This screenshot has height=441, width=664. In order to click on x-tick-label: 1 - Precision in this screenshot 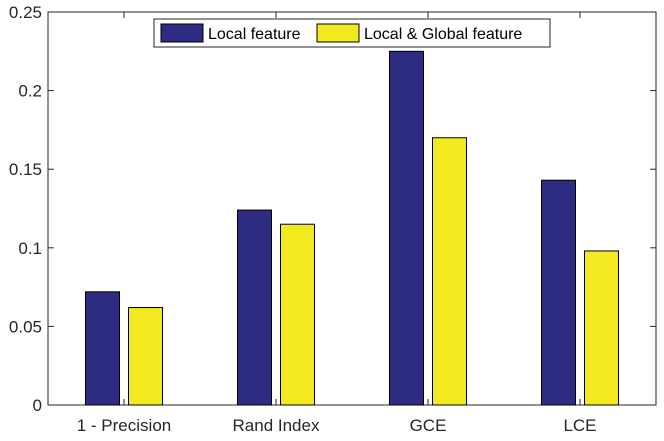, I will do `click(124, 425)`.